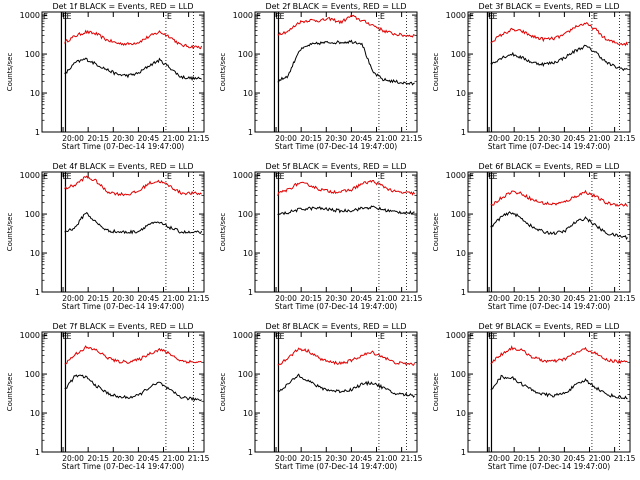  Describe the element at coordinates (548, 326) in the screenshot. I see `panel-title: Det 9f BLACK = Events, RED = LLD` at that location.